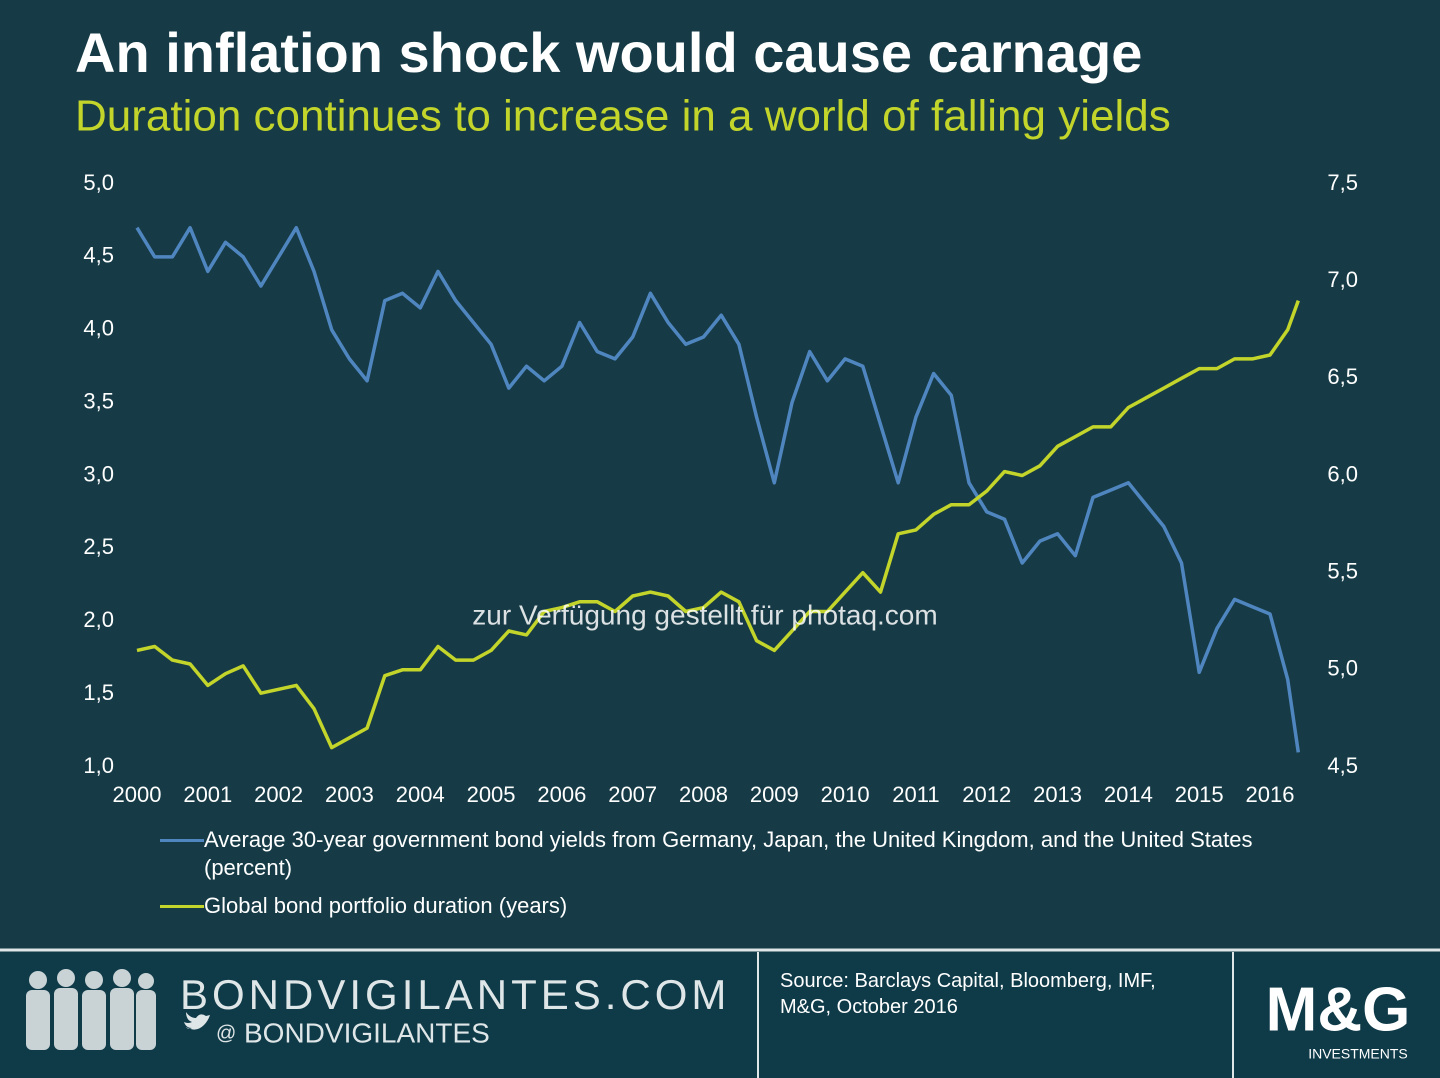  Describe the element at coordinates (1199, 794) in the screenshot. I see `x-tick-label: 2015` at that location.